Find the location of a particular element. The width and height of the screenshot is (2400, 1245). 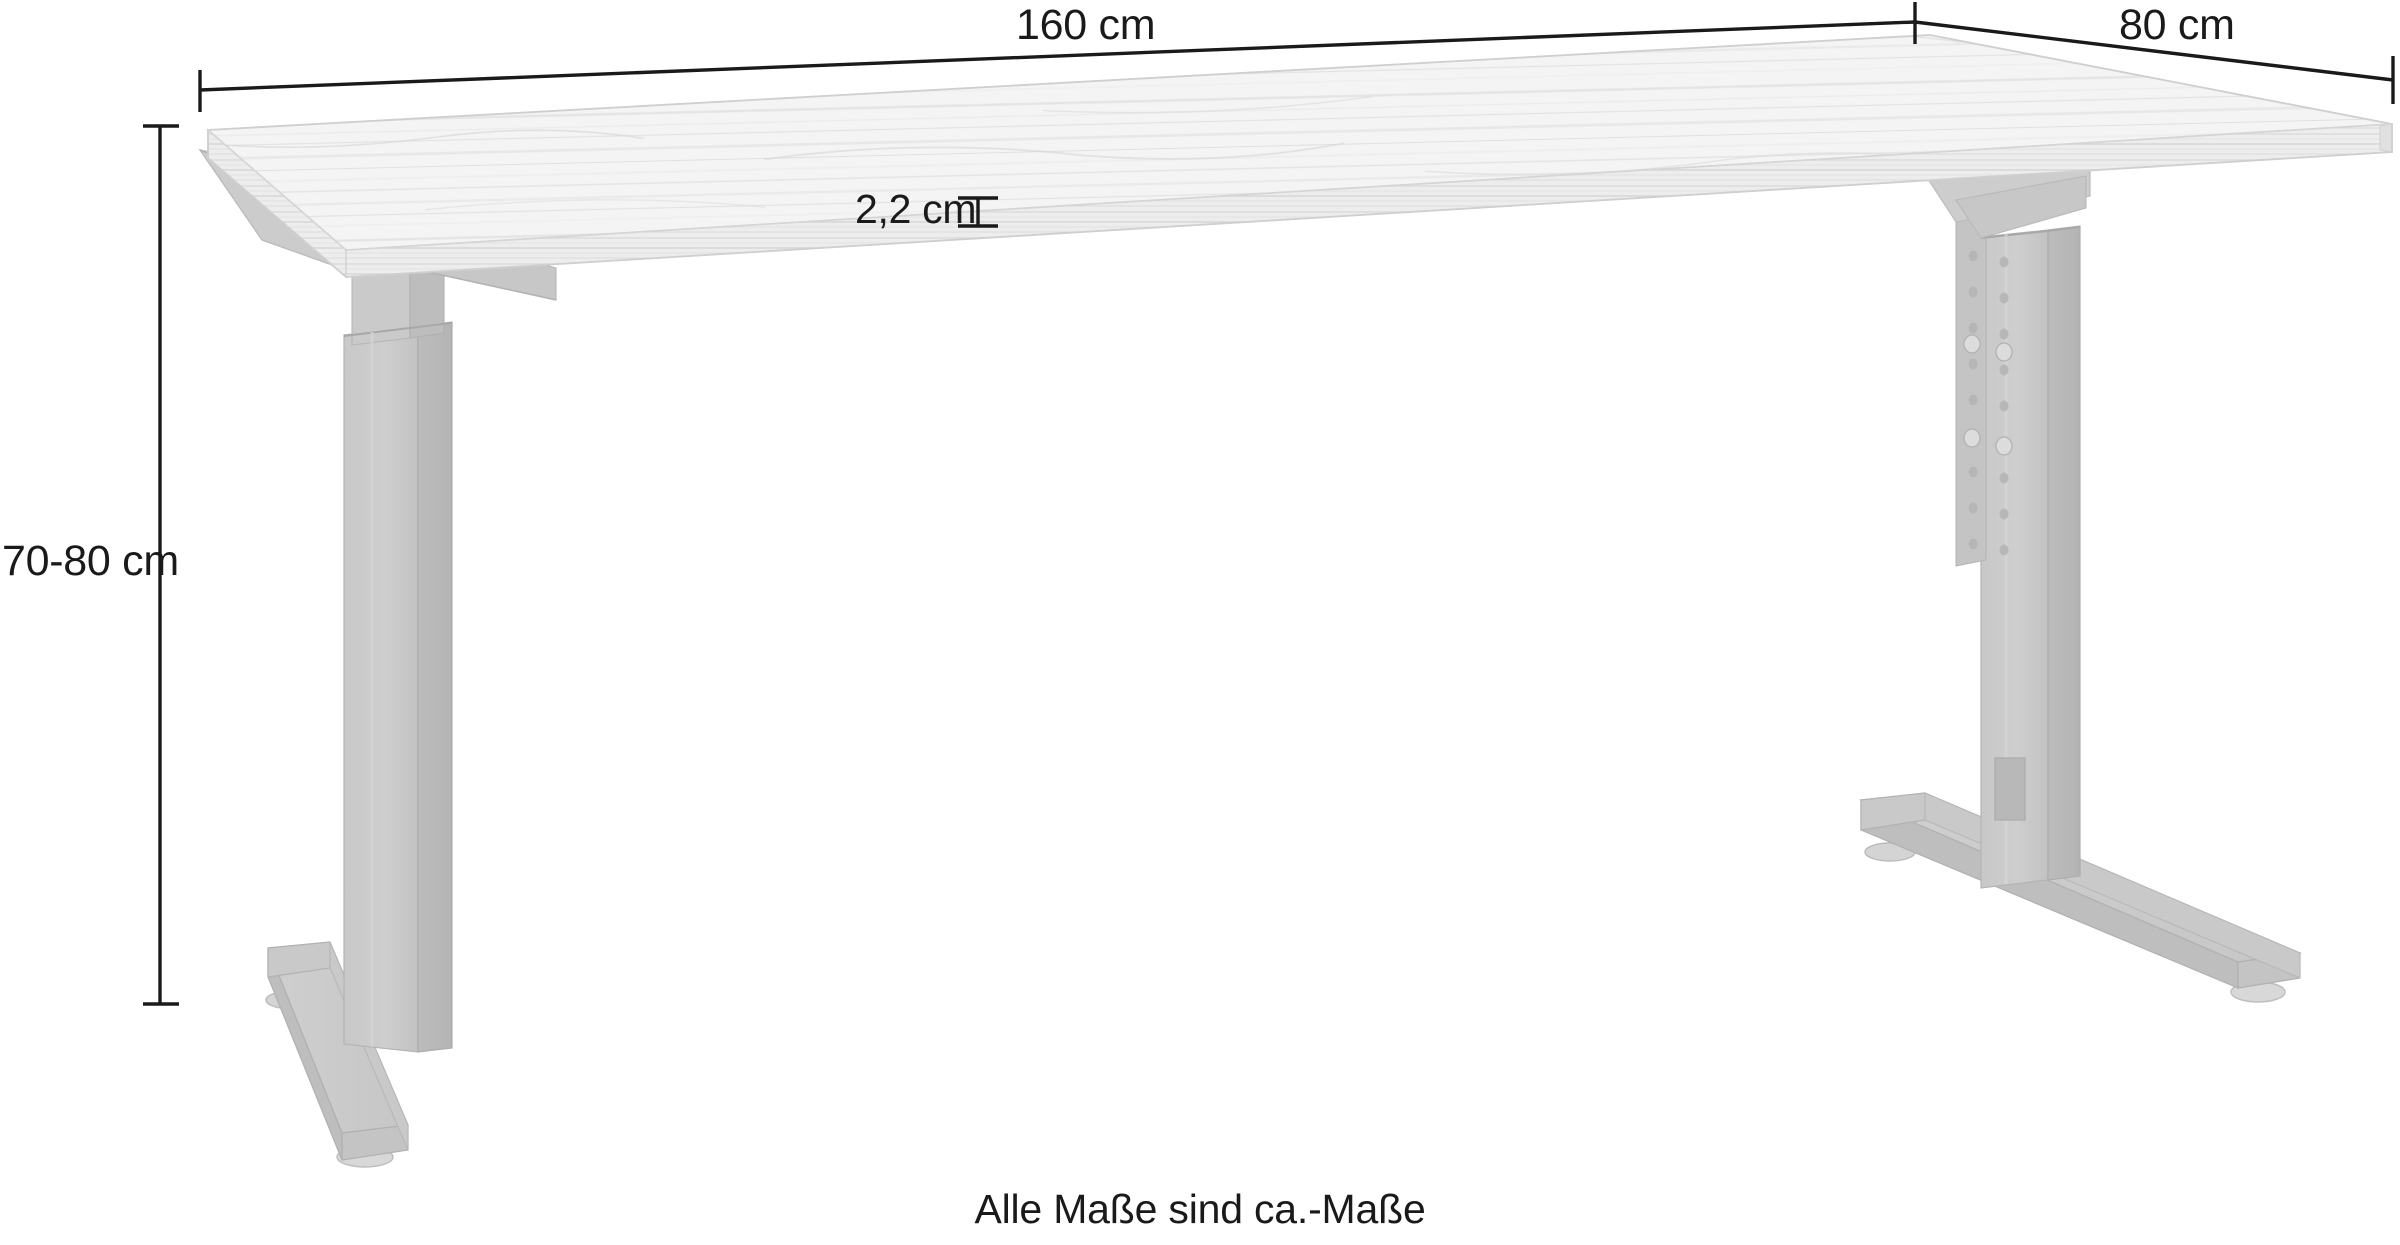

adjustment-screws is located at coordinates (1988, 395).